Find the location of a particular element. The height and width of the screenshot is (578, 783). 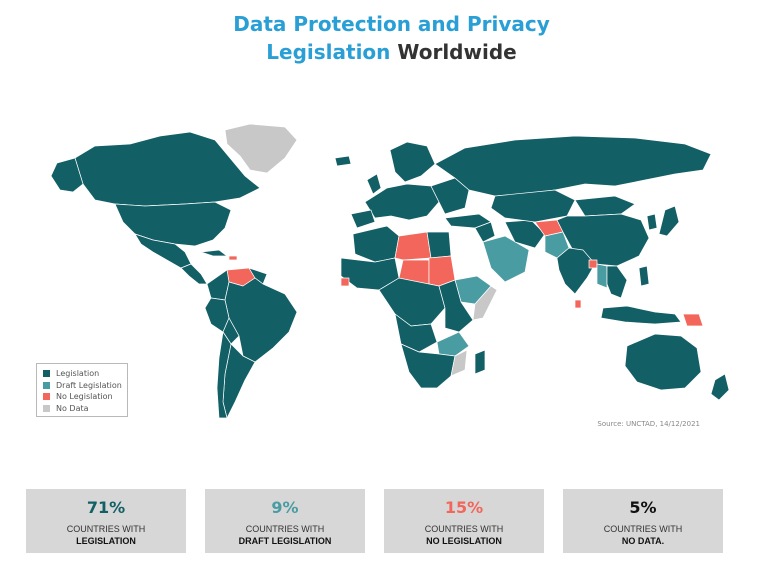

title-line-2: Legislation Worldwide is located at coordinates (391, 52).